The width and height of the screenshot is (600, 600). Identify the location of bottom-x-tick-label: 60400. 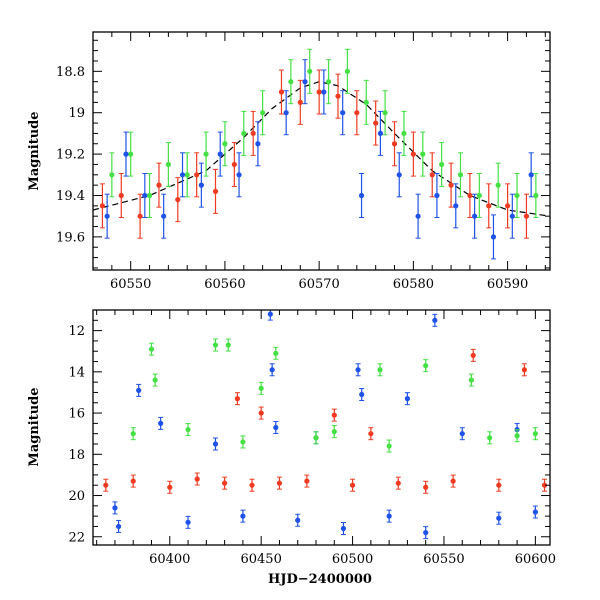
(169, 559).